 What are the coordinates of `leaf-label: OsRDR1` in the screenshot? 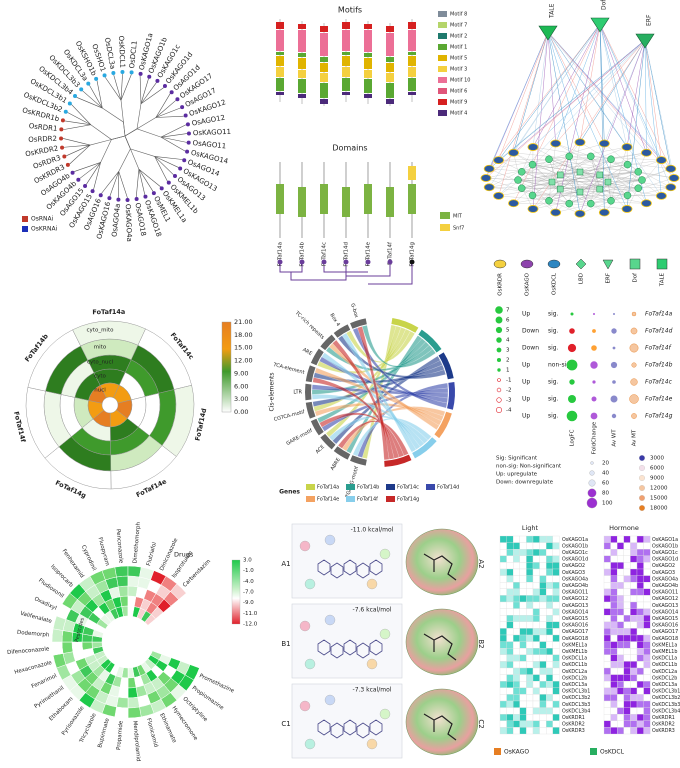 It's located at (42, 127).